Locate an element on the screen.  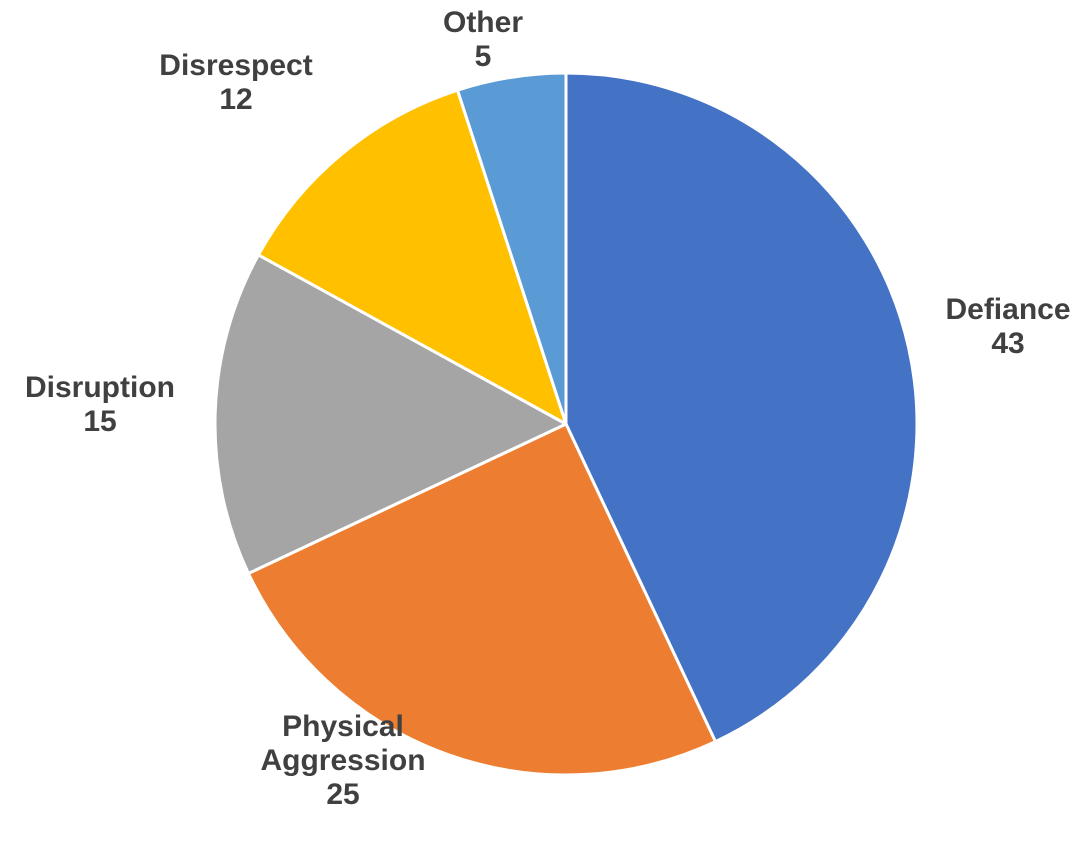
pie-slice-disrespect is located at coordinates (412, 257).